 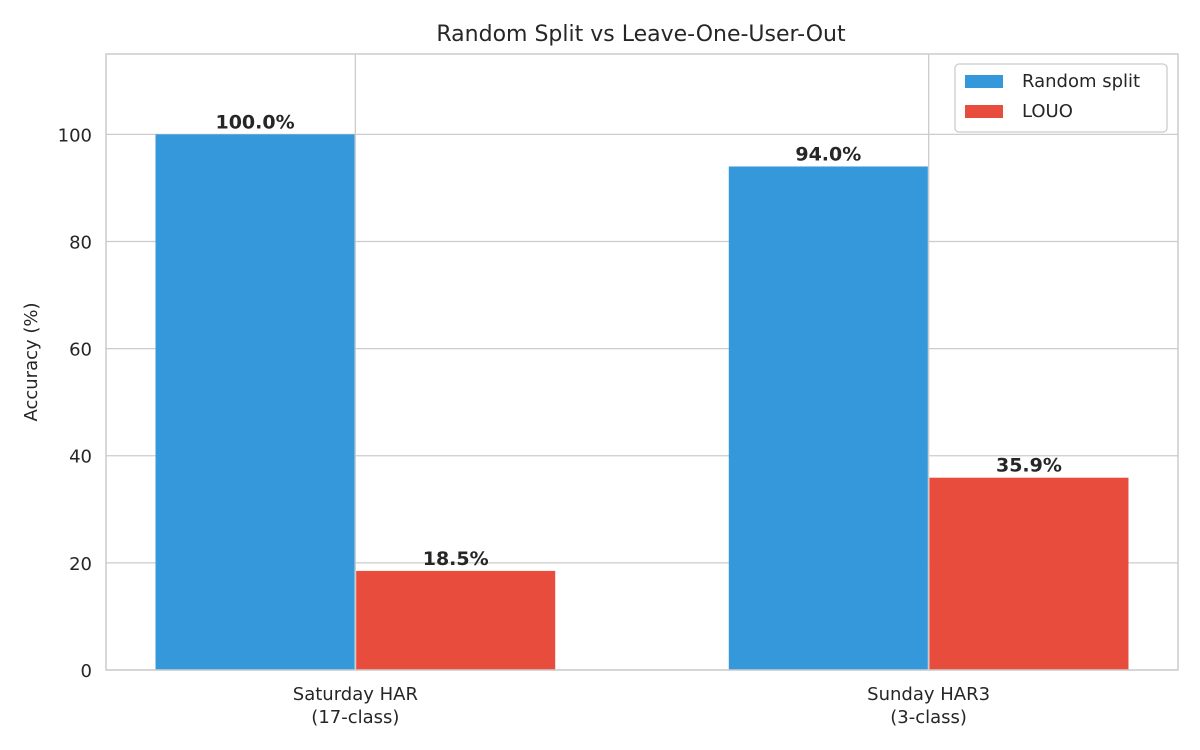 What do you see at coordinates (456, 559) in the screenshot?
I see `bar-value-label: 18.5%` at bounding box center [456, 559].